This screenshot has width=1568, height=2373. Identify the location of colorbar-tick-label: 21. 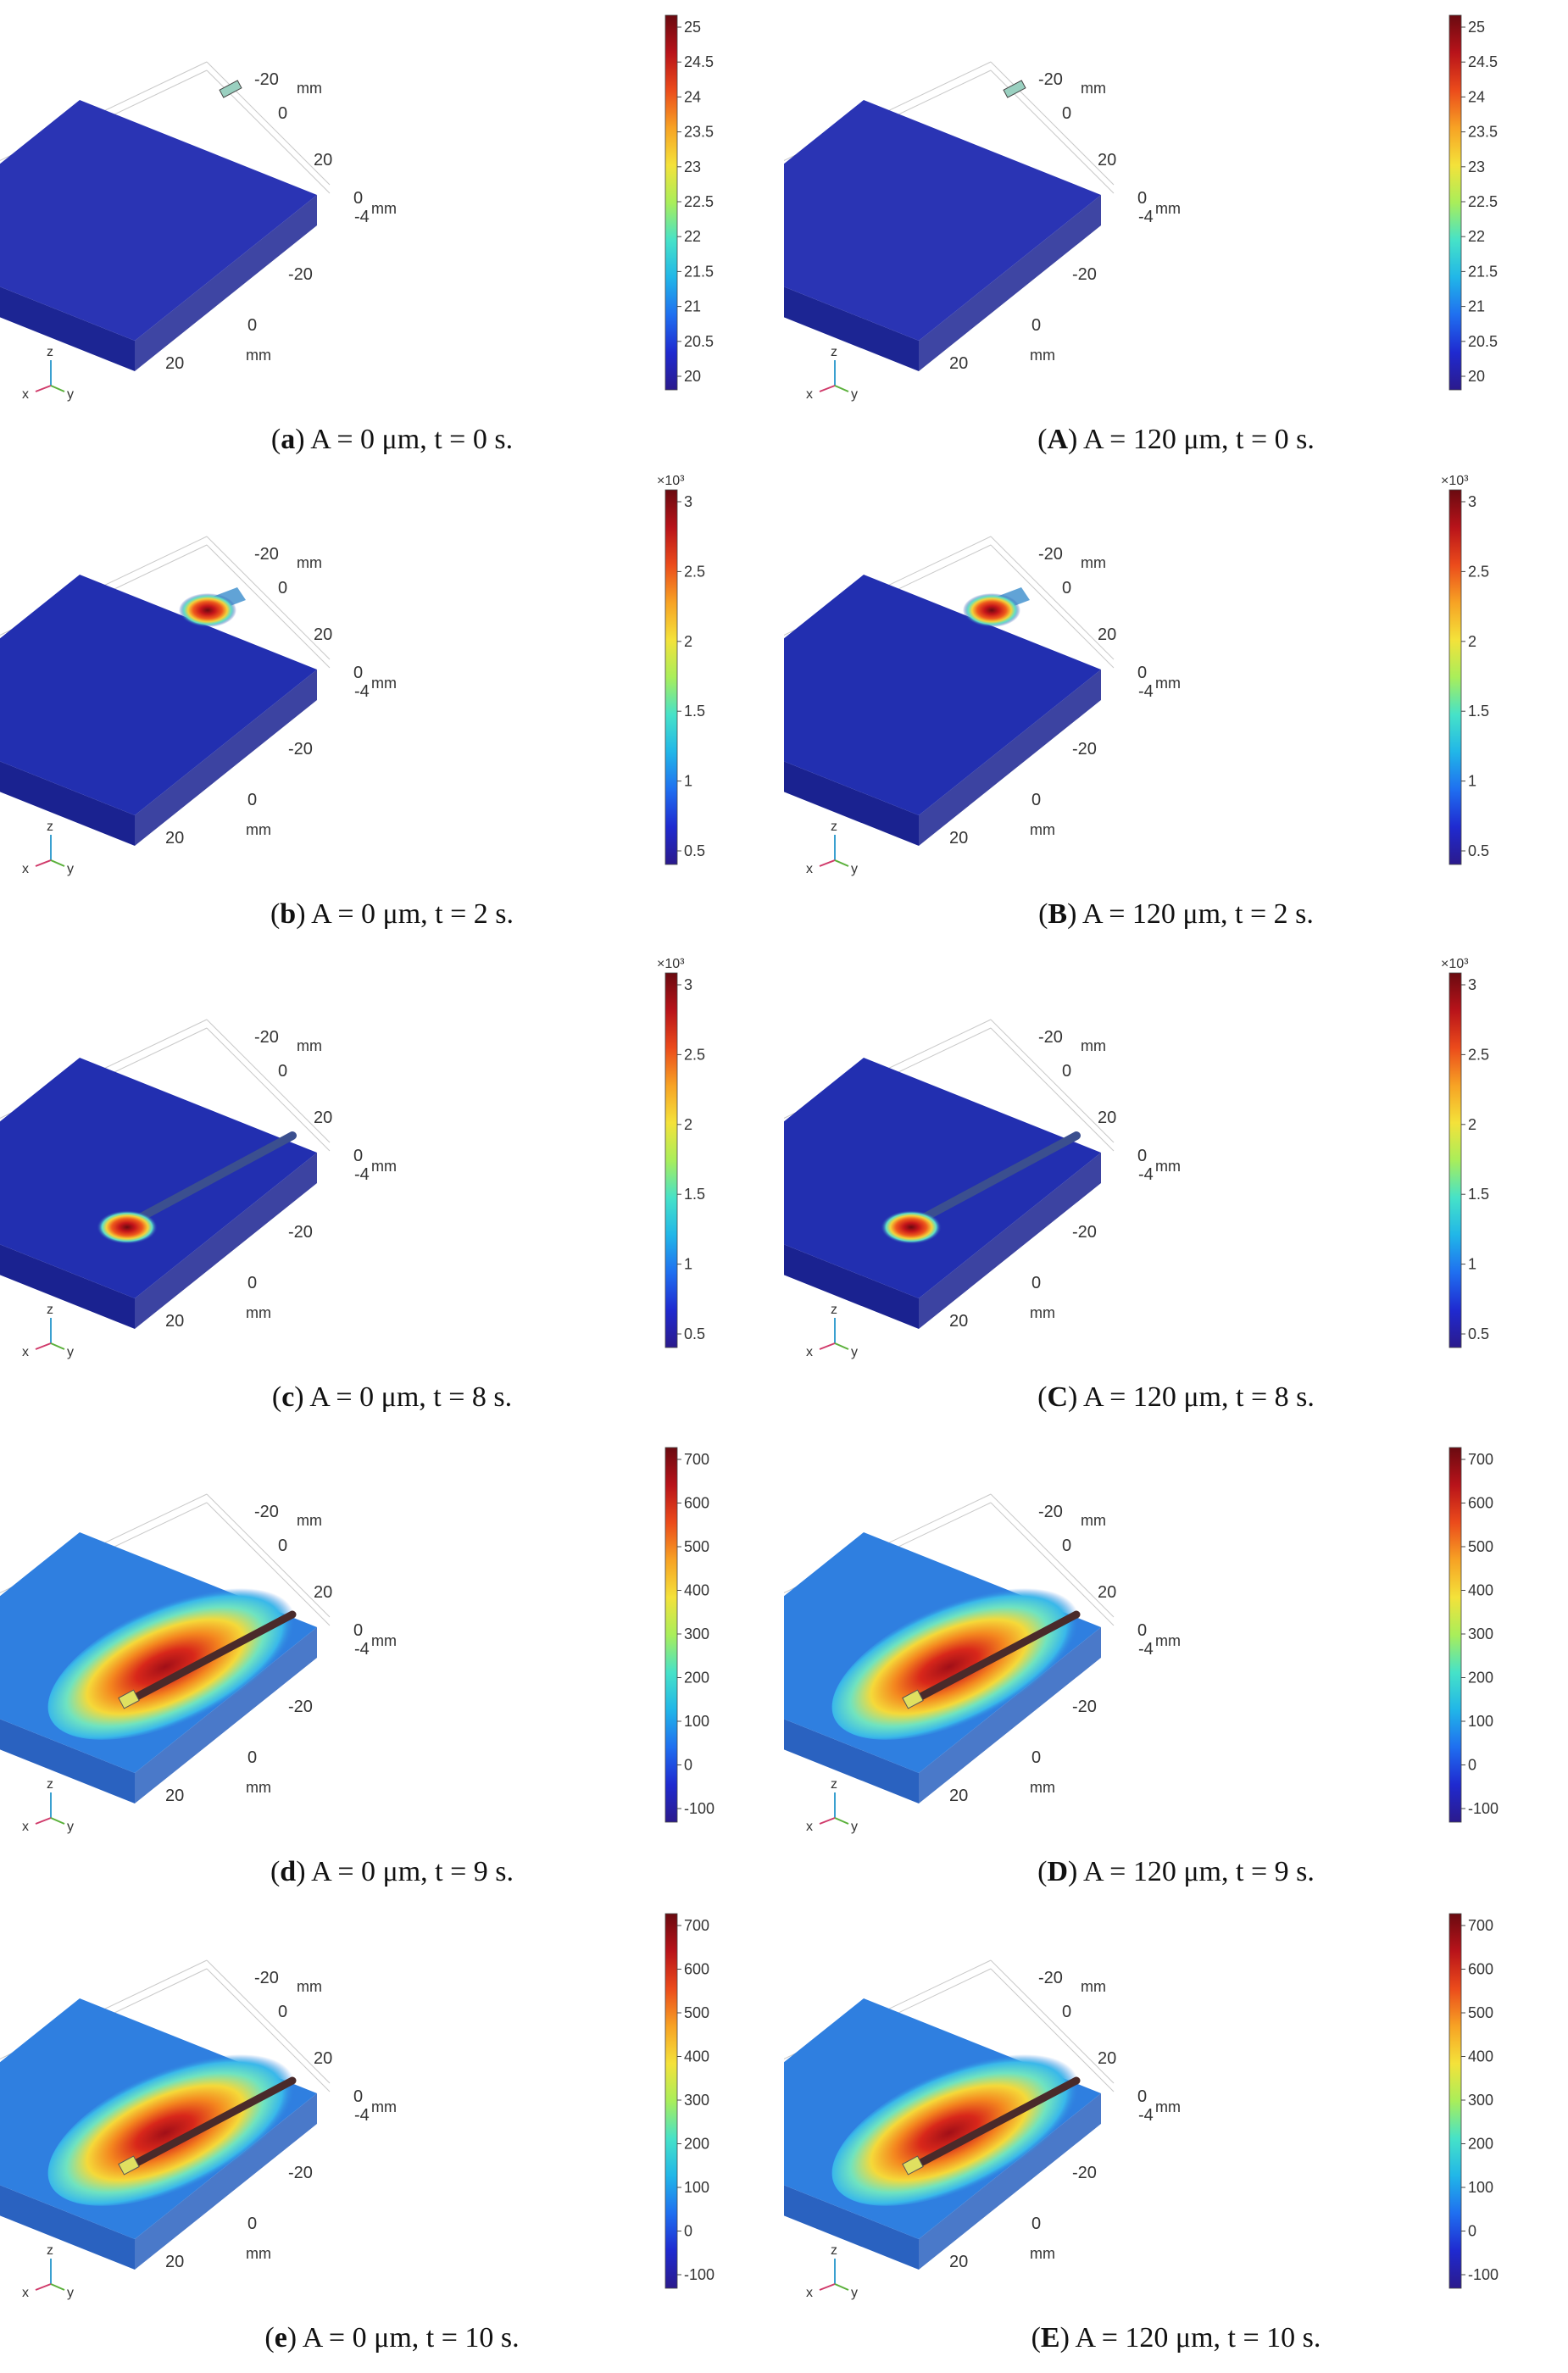
(1476, 306).